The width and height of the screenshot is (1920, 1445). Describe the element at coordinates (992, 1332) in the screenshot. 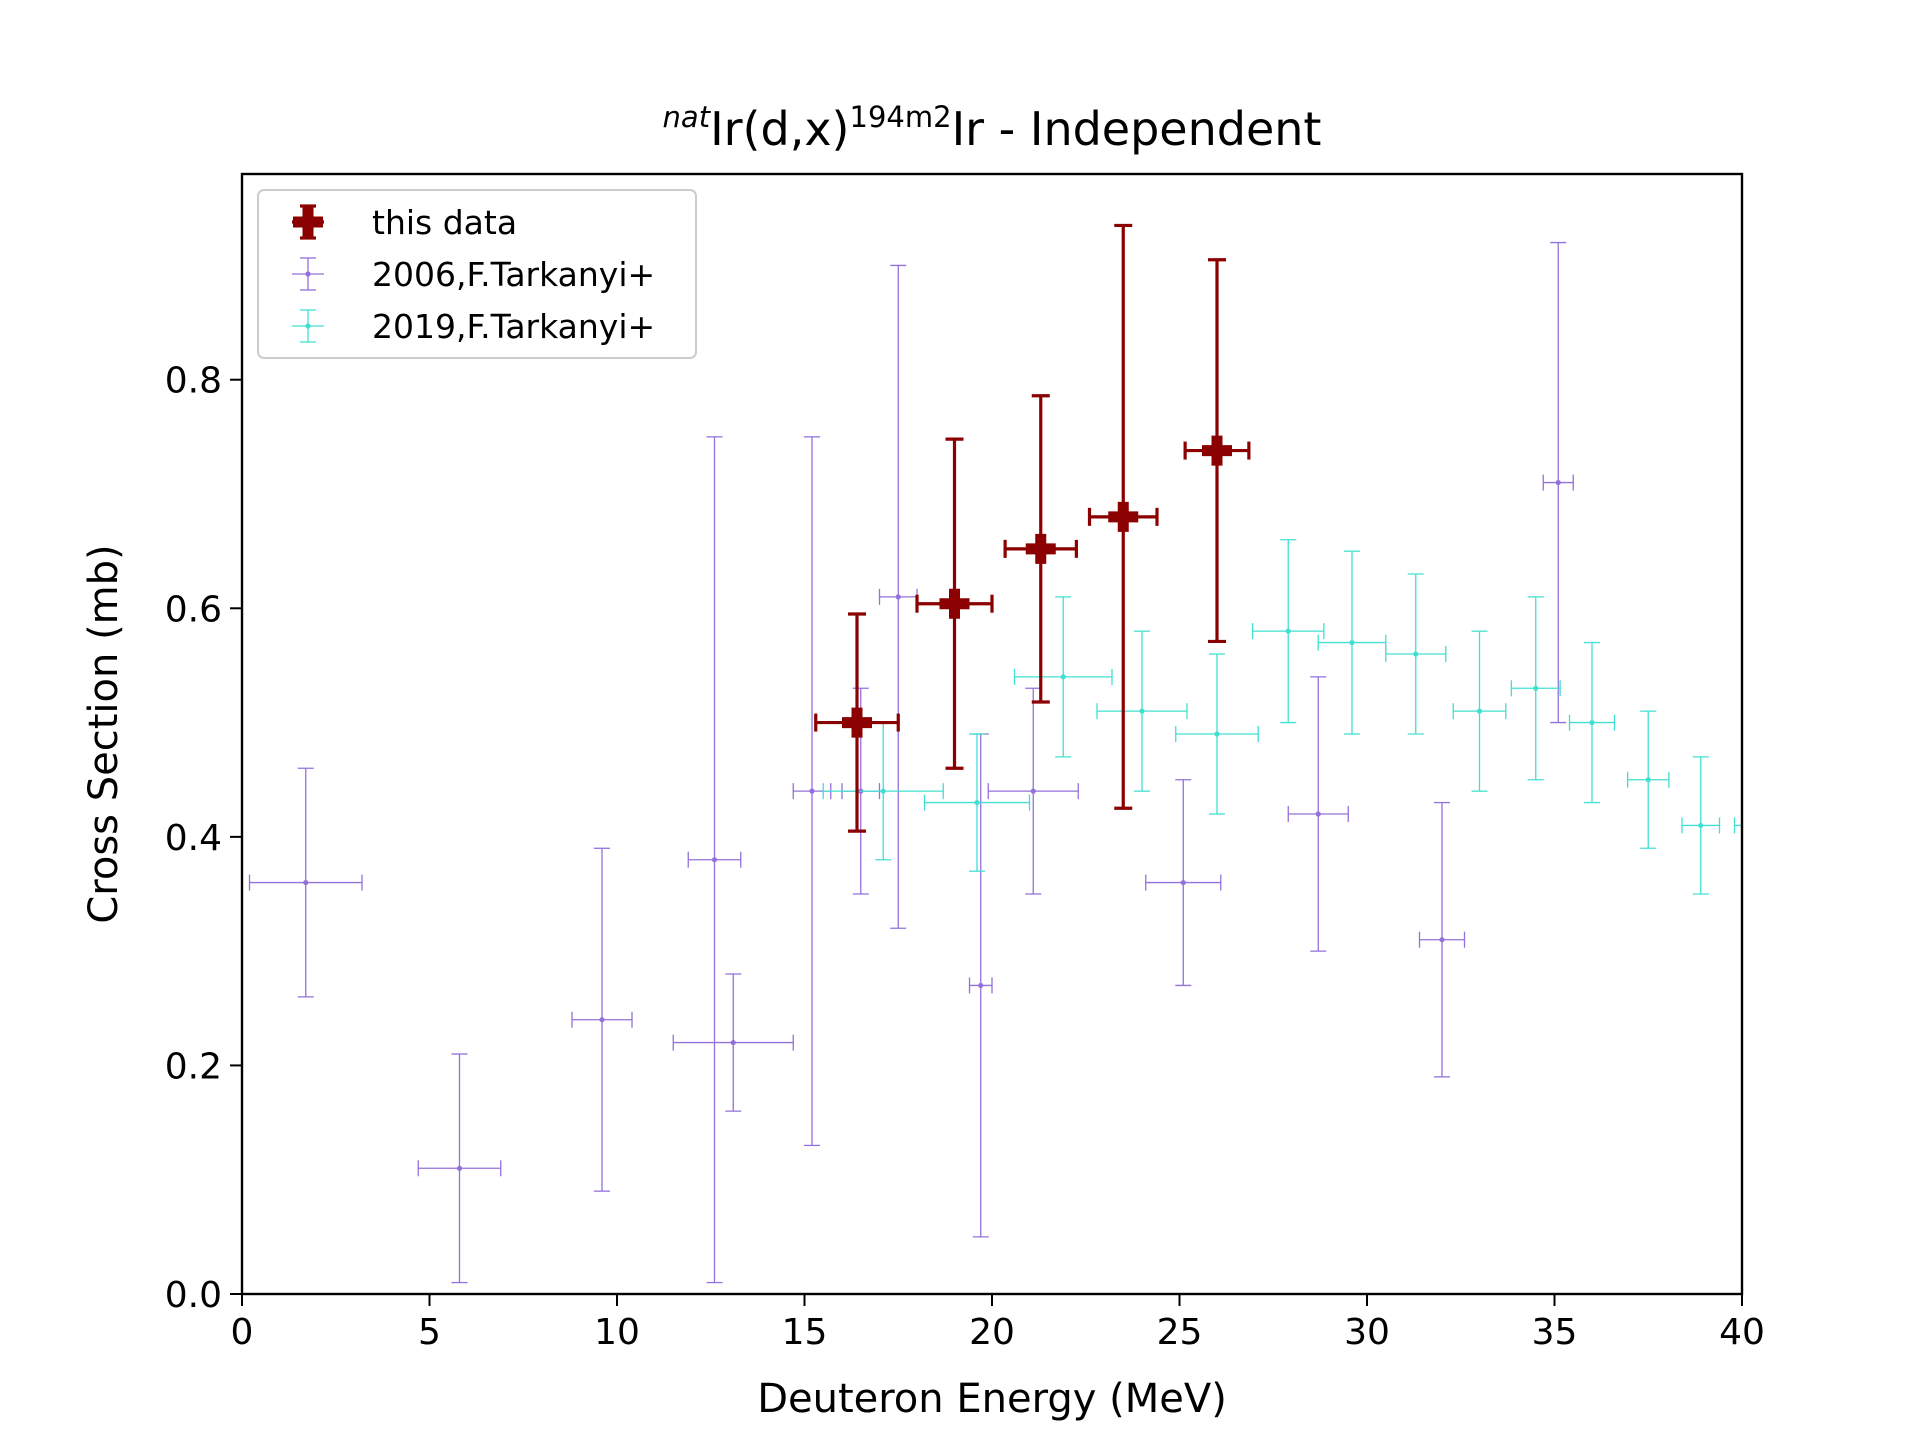

I see `x-tick-label: 20` at that location.